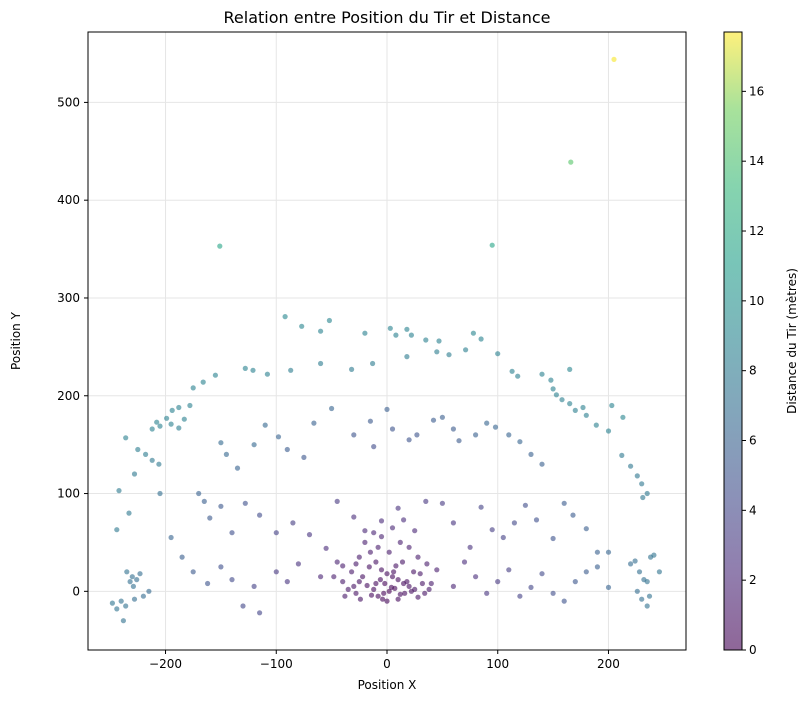  What do you see at coordinates (387, 685) in the screenshot?
I see `x-axis-label: Position X` at bounding box center [387, 685].